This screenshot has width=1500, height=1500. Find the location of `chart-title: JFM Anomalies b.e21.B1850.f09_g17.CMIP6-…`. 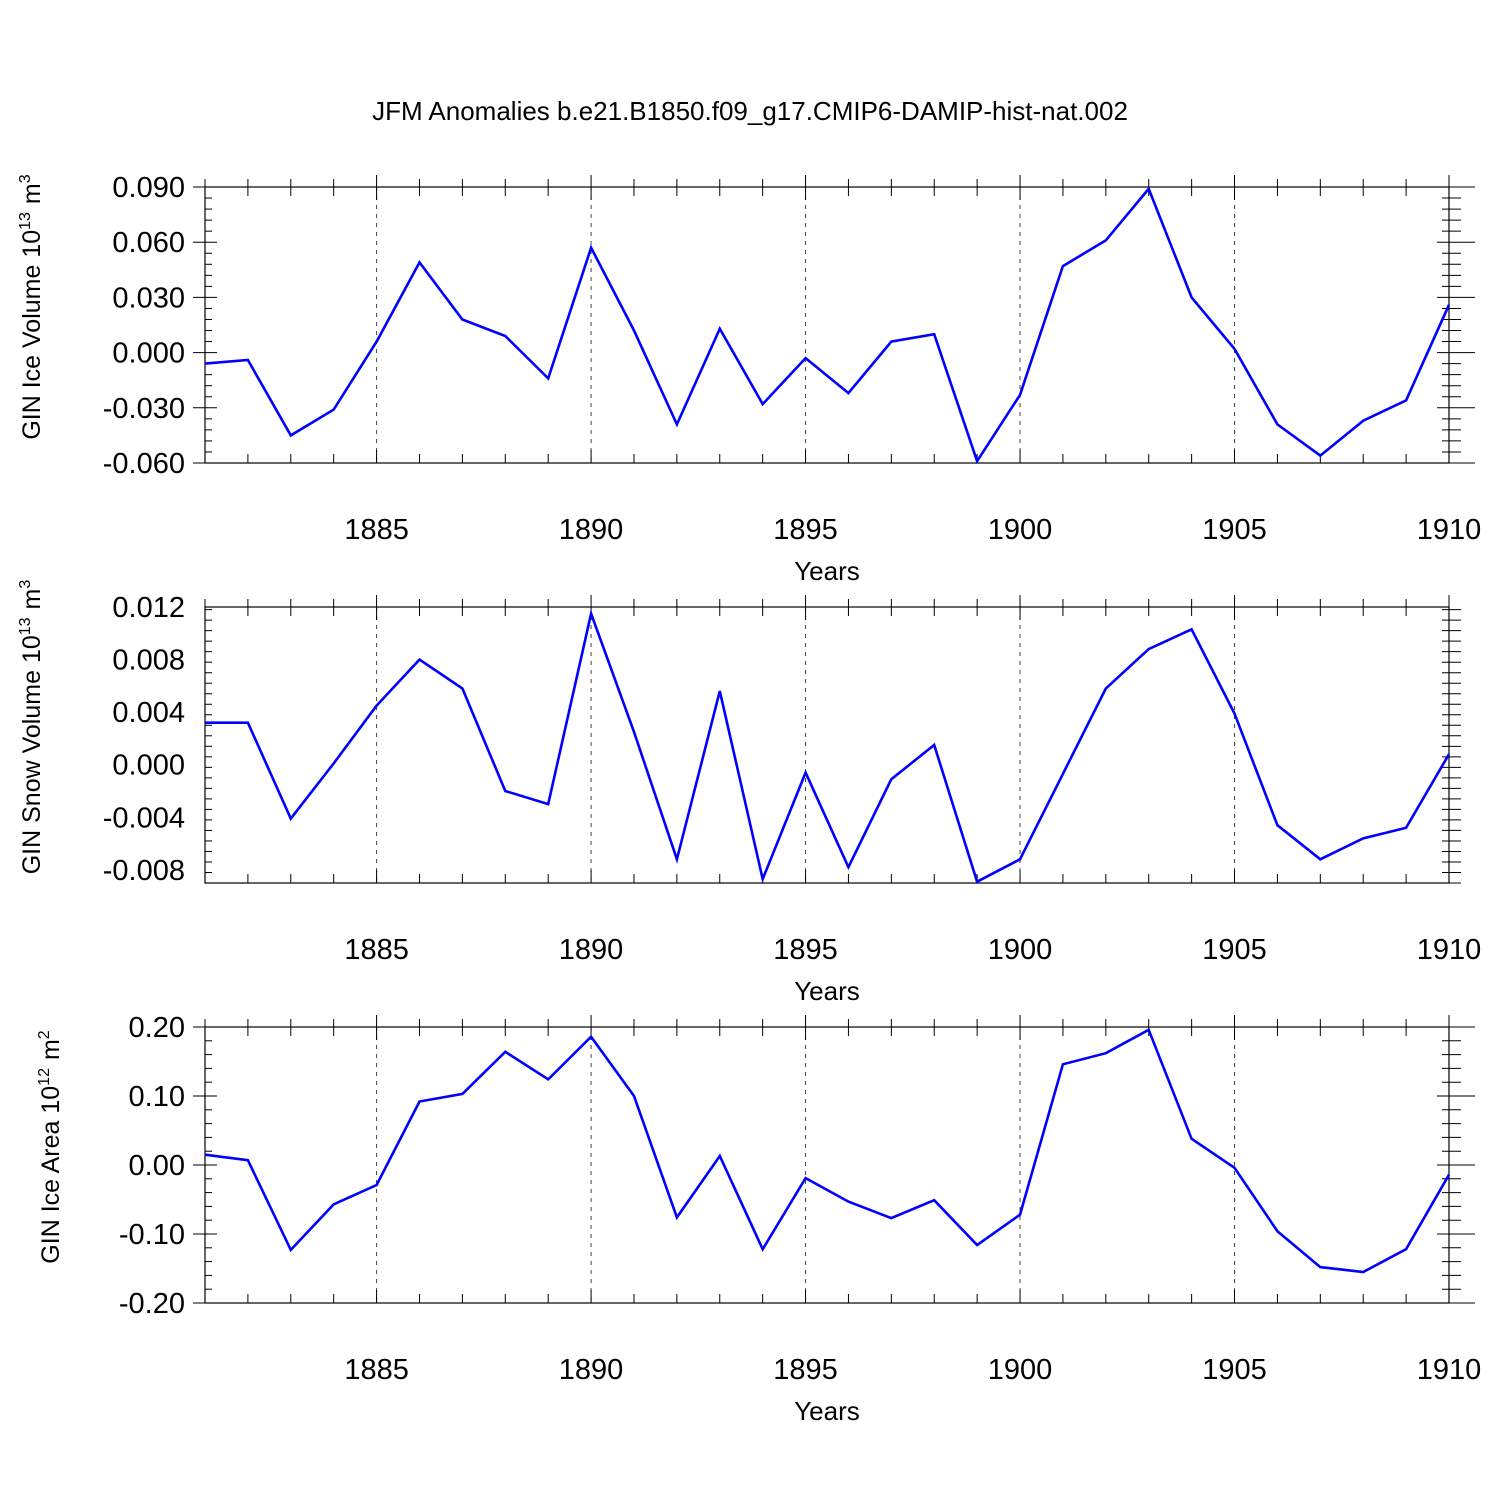

chart-title: JFM Anomalies b.e21.B1850.f09_g17.CMIP6-… is located at coordinates (750, 111).